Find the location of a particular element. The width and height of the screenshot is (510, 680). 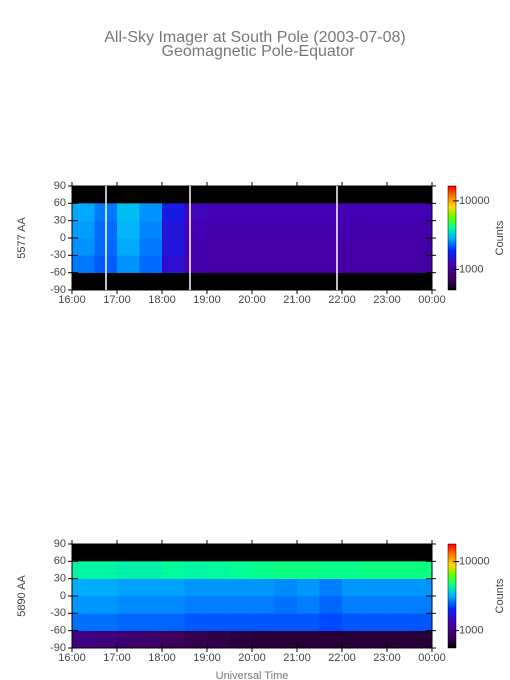

subtitle: Geomagnetic Pole-Equator is located at coordinates (259, 51).